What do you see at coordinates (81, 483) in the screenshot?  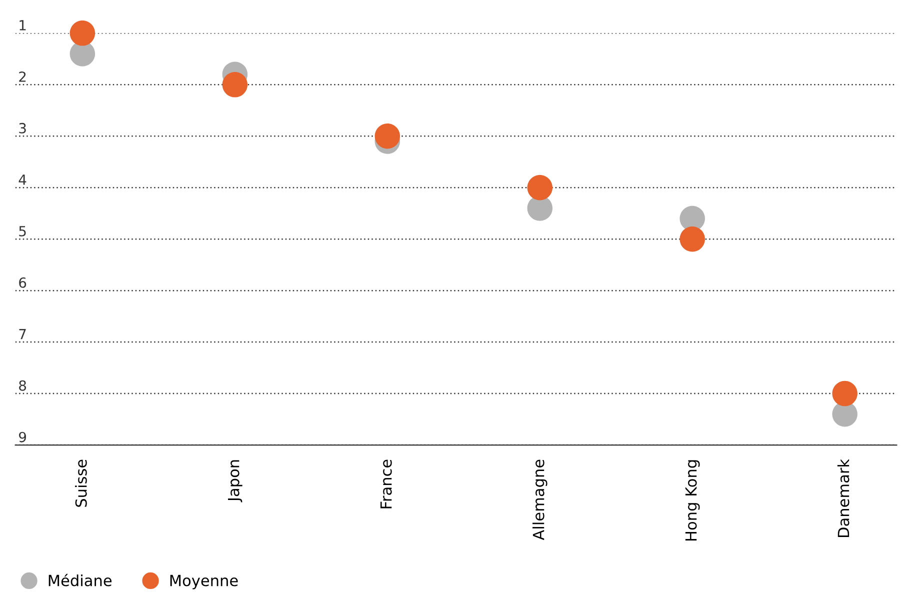 I see `x-tick-label: Suisse` at bounding box center [81, 483].